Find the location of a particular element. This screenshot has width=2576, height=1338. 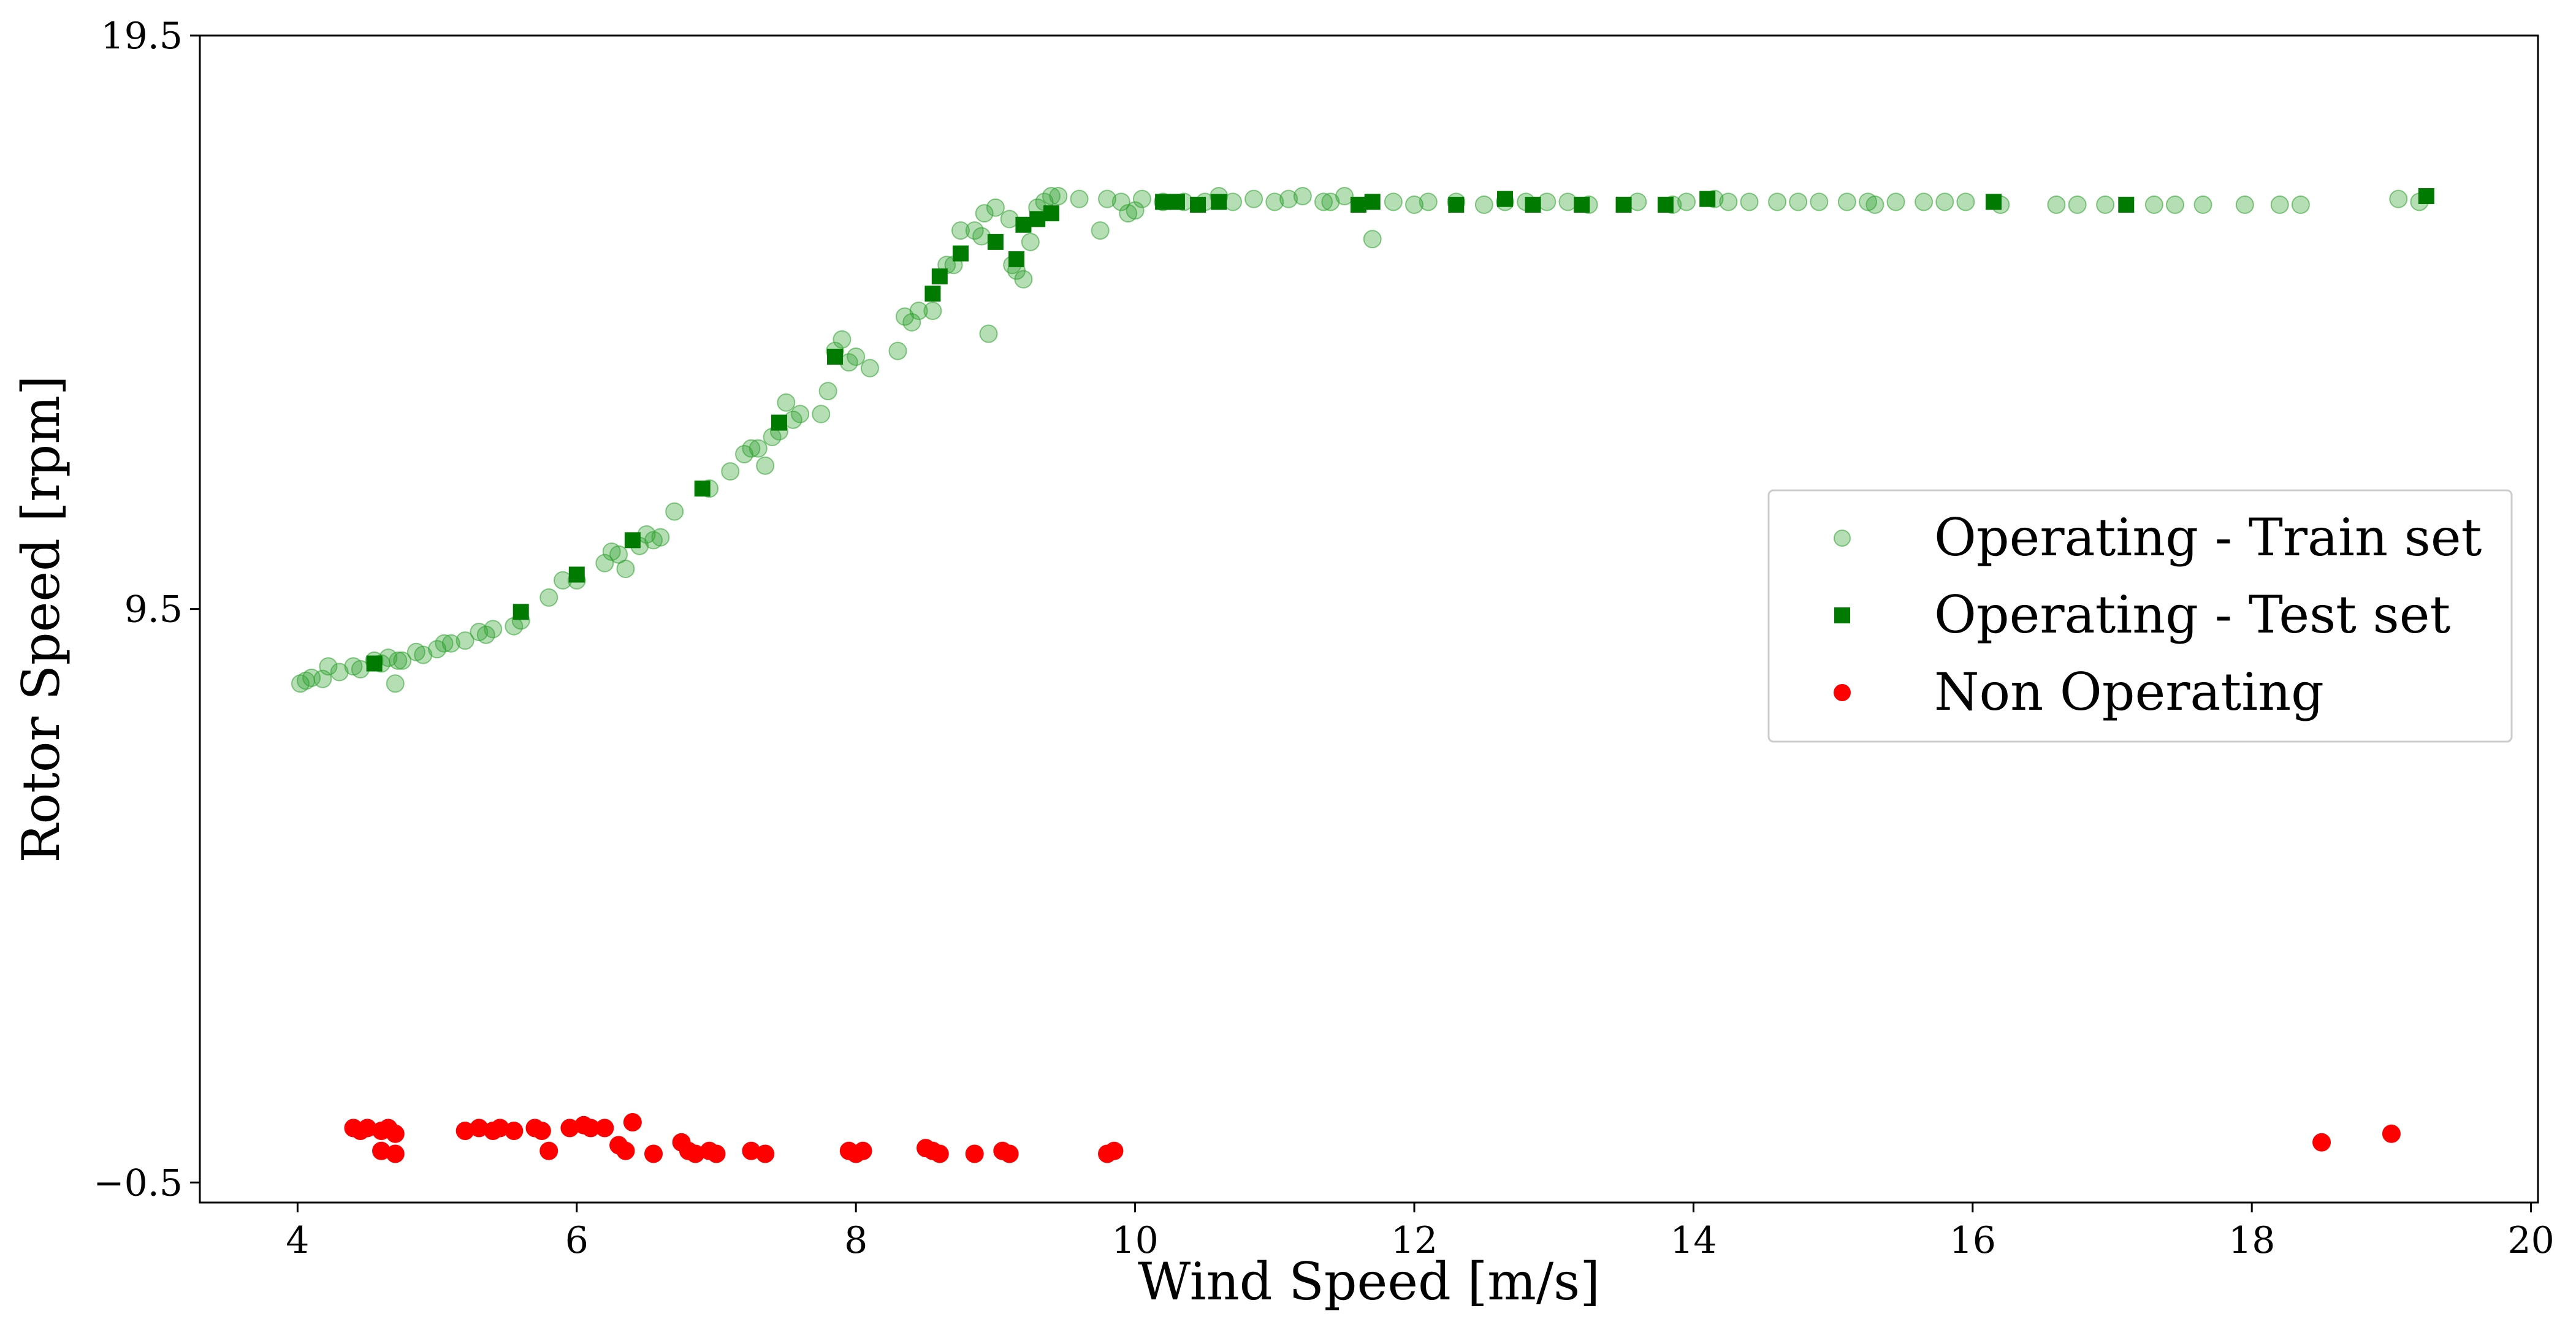

legend-item: Operating - Test set is located at coordinates (2142, 615).